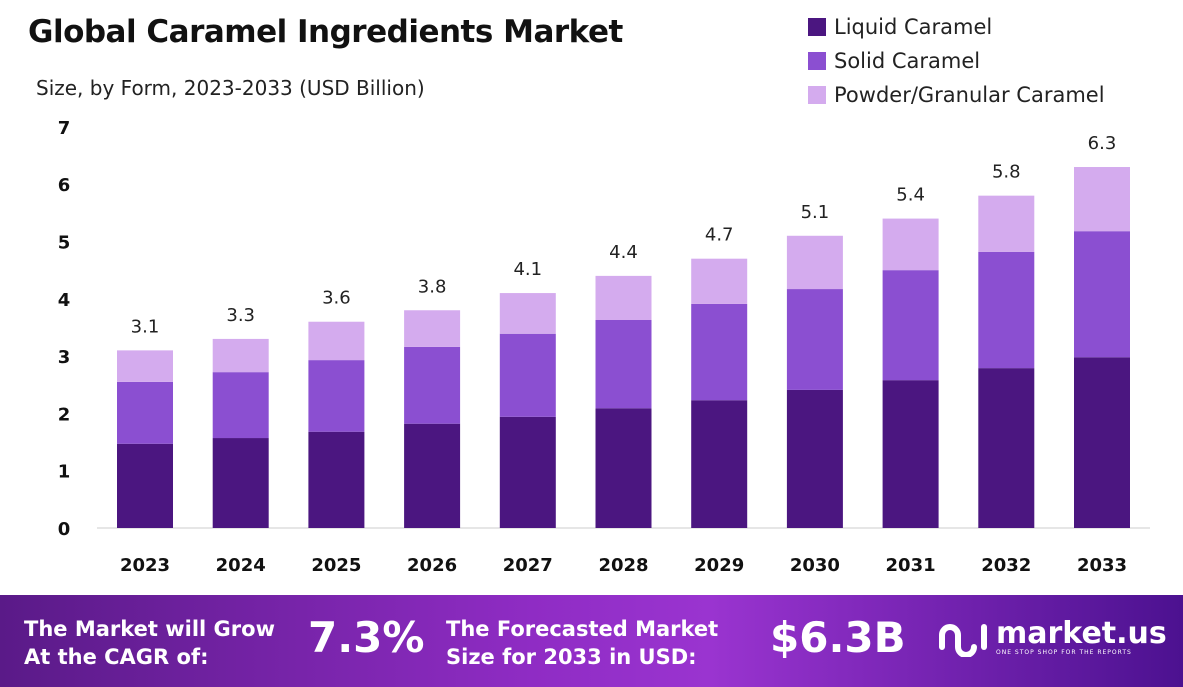  Describe the element at coordinates (325, 32) in the screenshot. I see `chart-title: Global Caramel Ingredients Market` at that location.